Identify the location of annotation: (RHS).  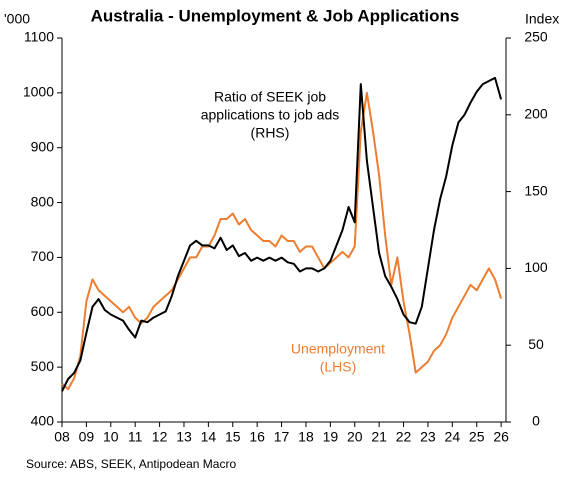
(270, 133).